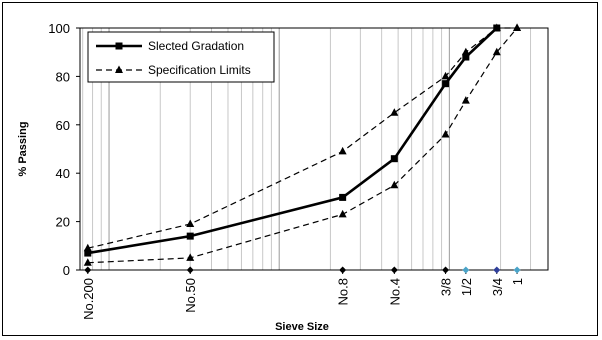 The width and height of the screenshot is (602, 340). I want to click on x-tick-label: 1, so click(517, 281).